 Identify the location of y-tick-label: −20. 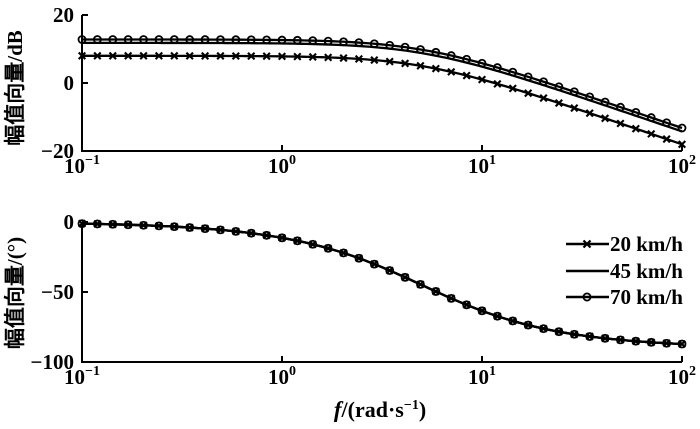
(57, 151).